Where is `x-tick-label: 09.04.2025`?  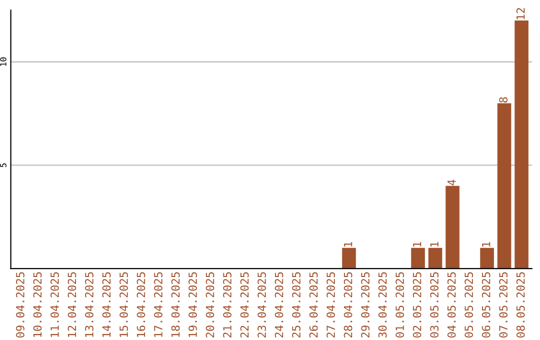
x-tick-label: 09.04.2025 is located at coordinates (20, 305).